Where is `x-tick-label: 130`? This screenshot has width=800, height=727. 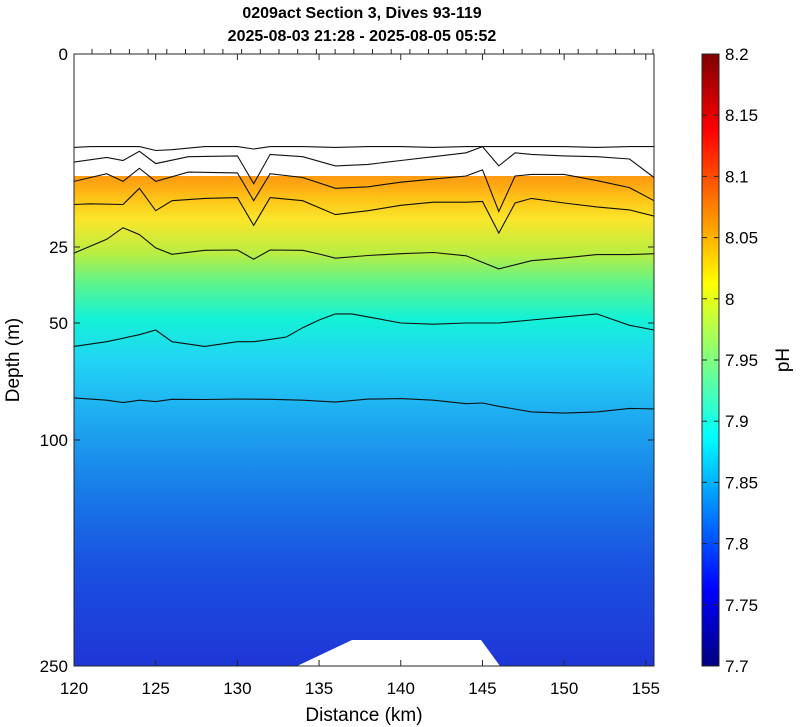
x-tick-label: 130 is located at coordinates (237, 688).